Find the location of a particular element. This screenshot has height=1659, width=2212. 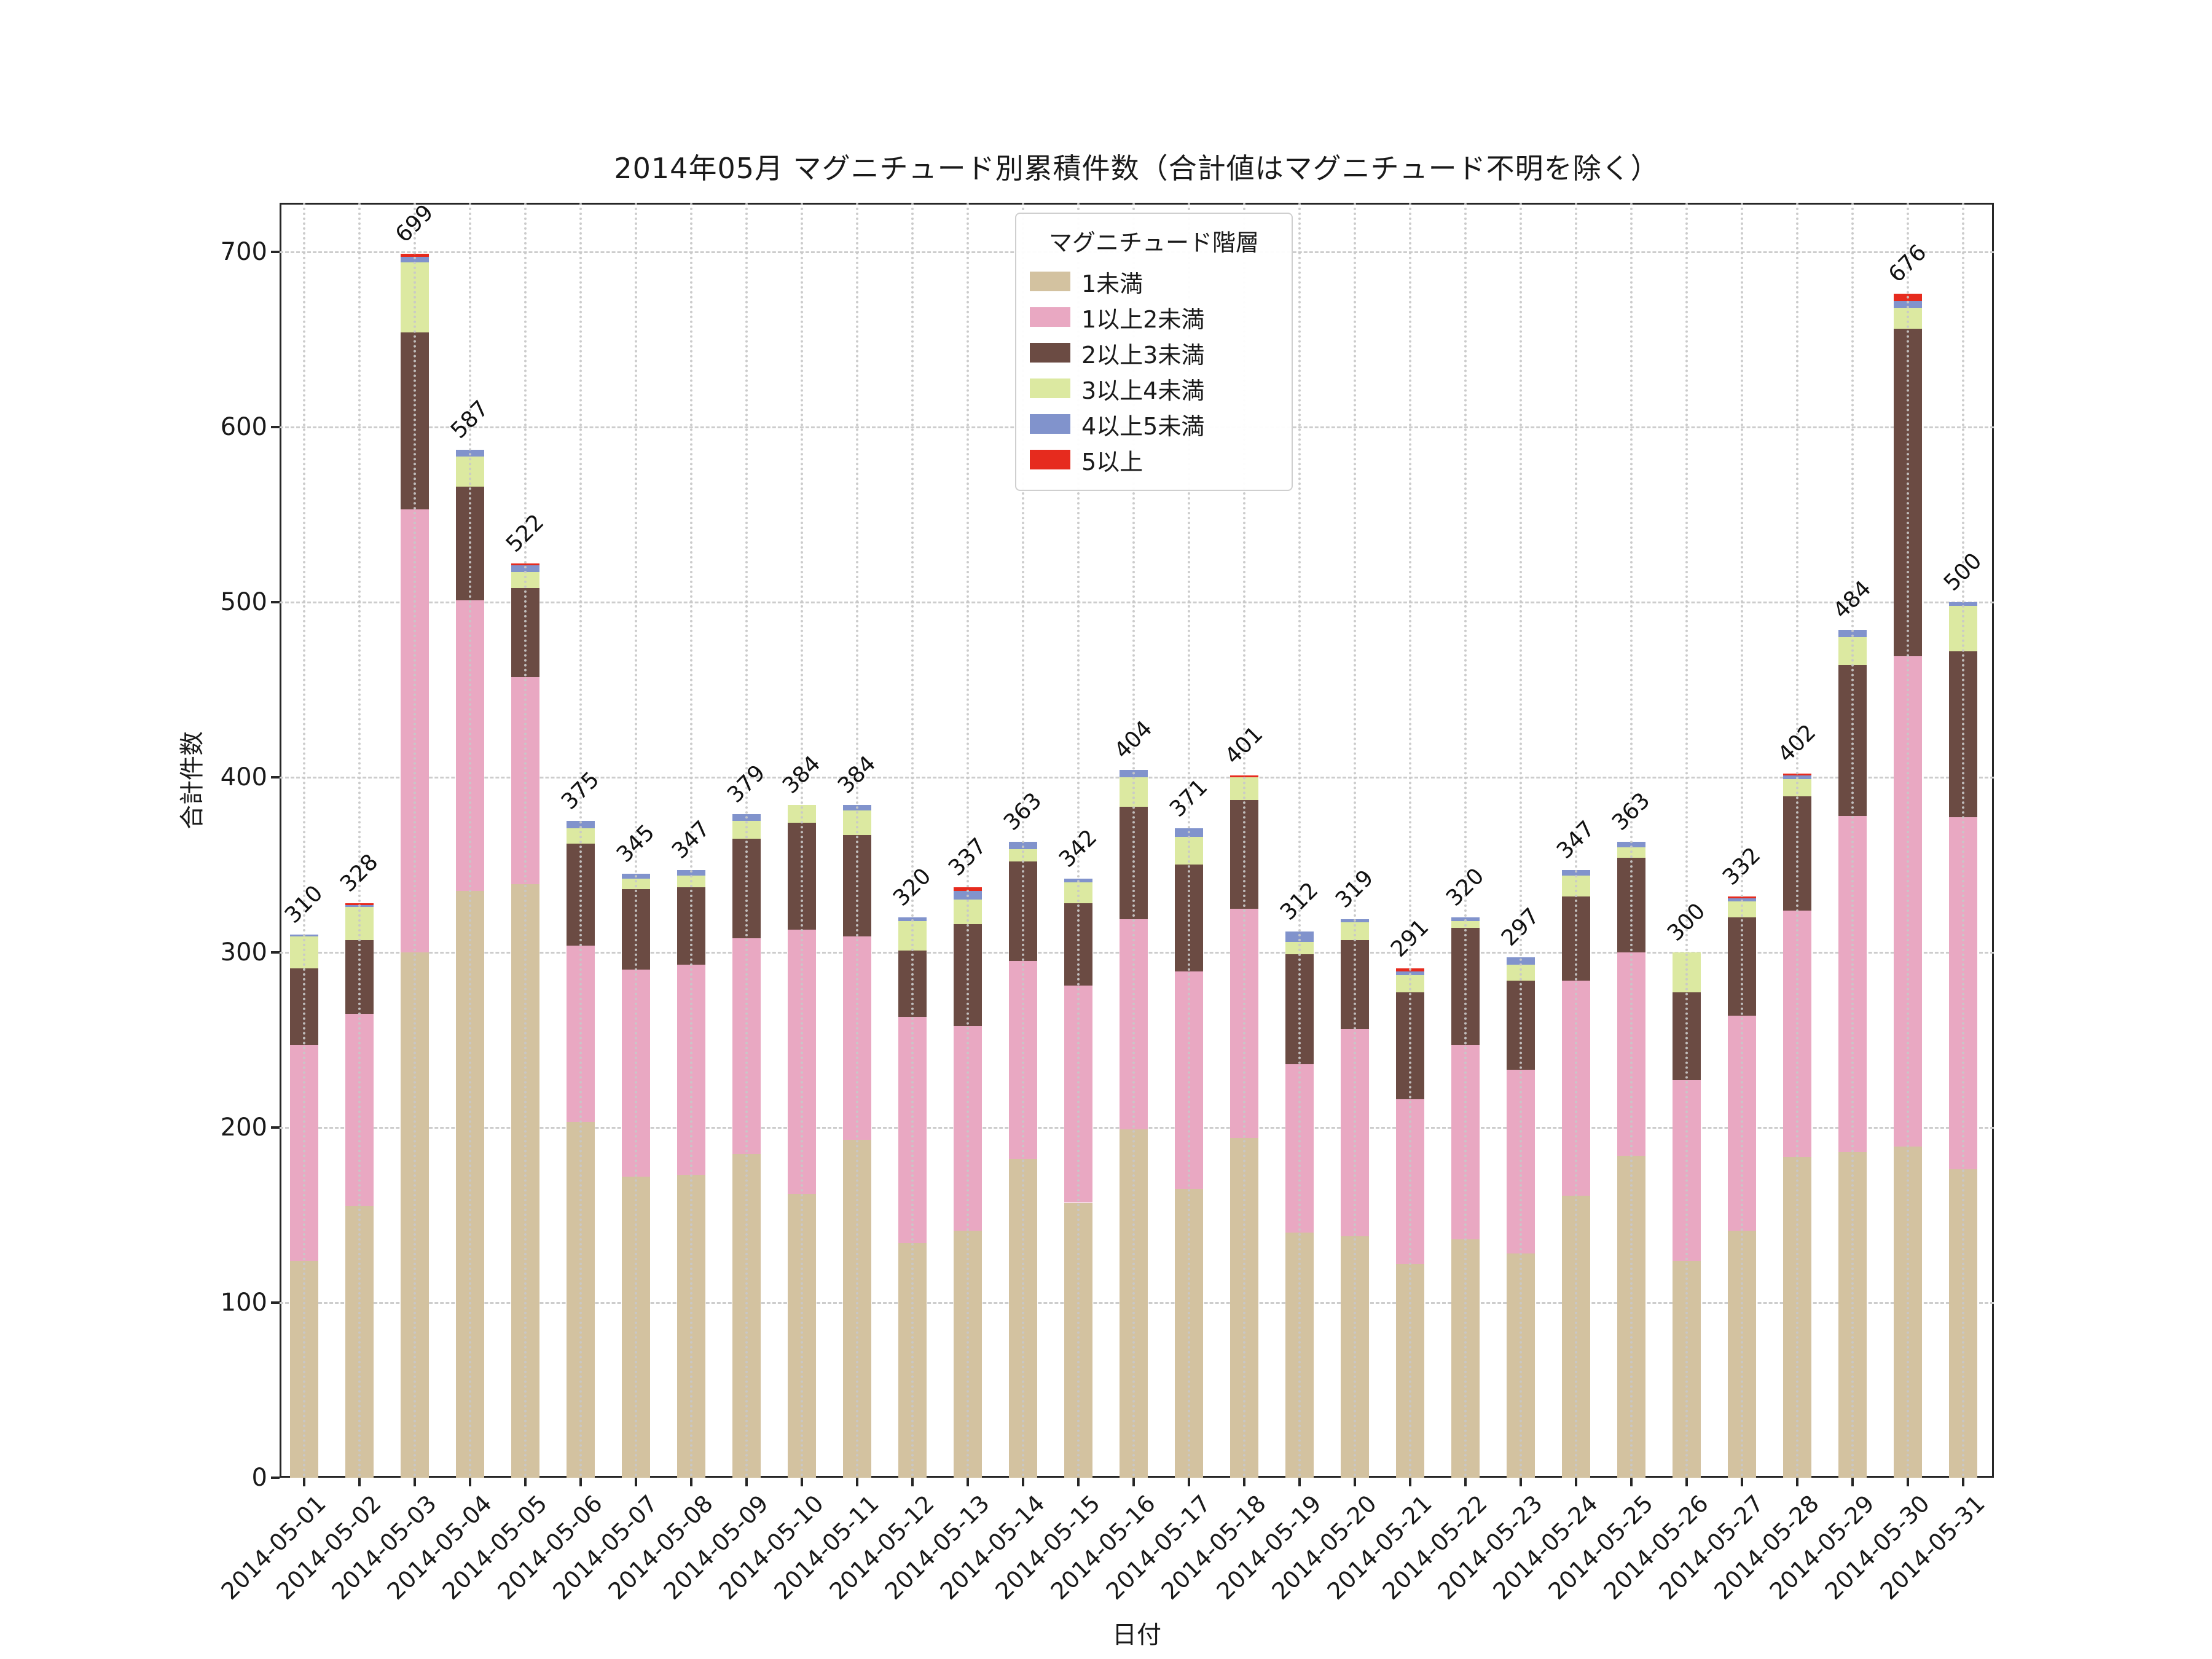

legend-items: 1未満 1以上2未満 2以上3未満 3以上4未満 4以上5未満 5以上 is located at coordinates (1154, 370).